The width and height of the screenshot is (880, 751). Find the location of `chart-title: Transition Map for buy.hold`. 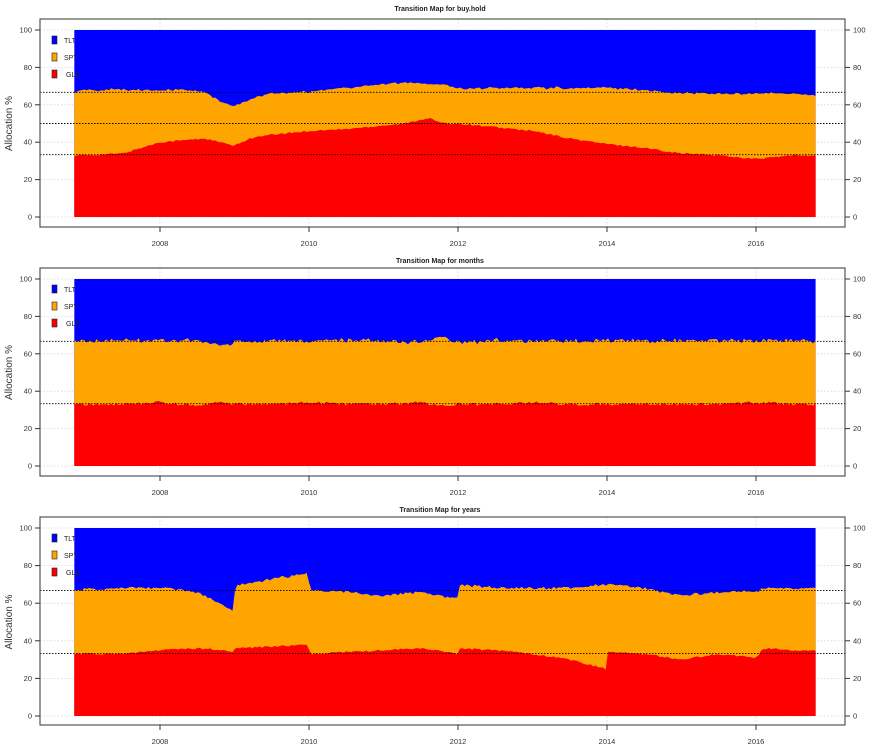

chart-title: Transition Map for buy.hold is located at coordinates (439, 9).